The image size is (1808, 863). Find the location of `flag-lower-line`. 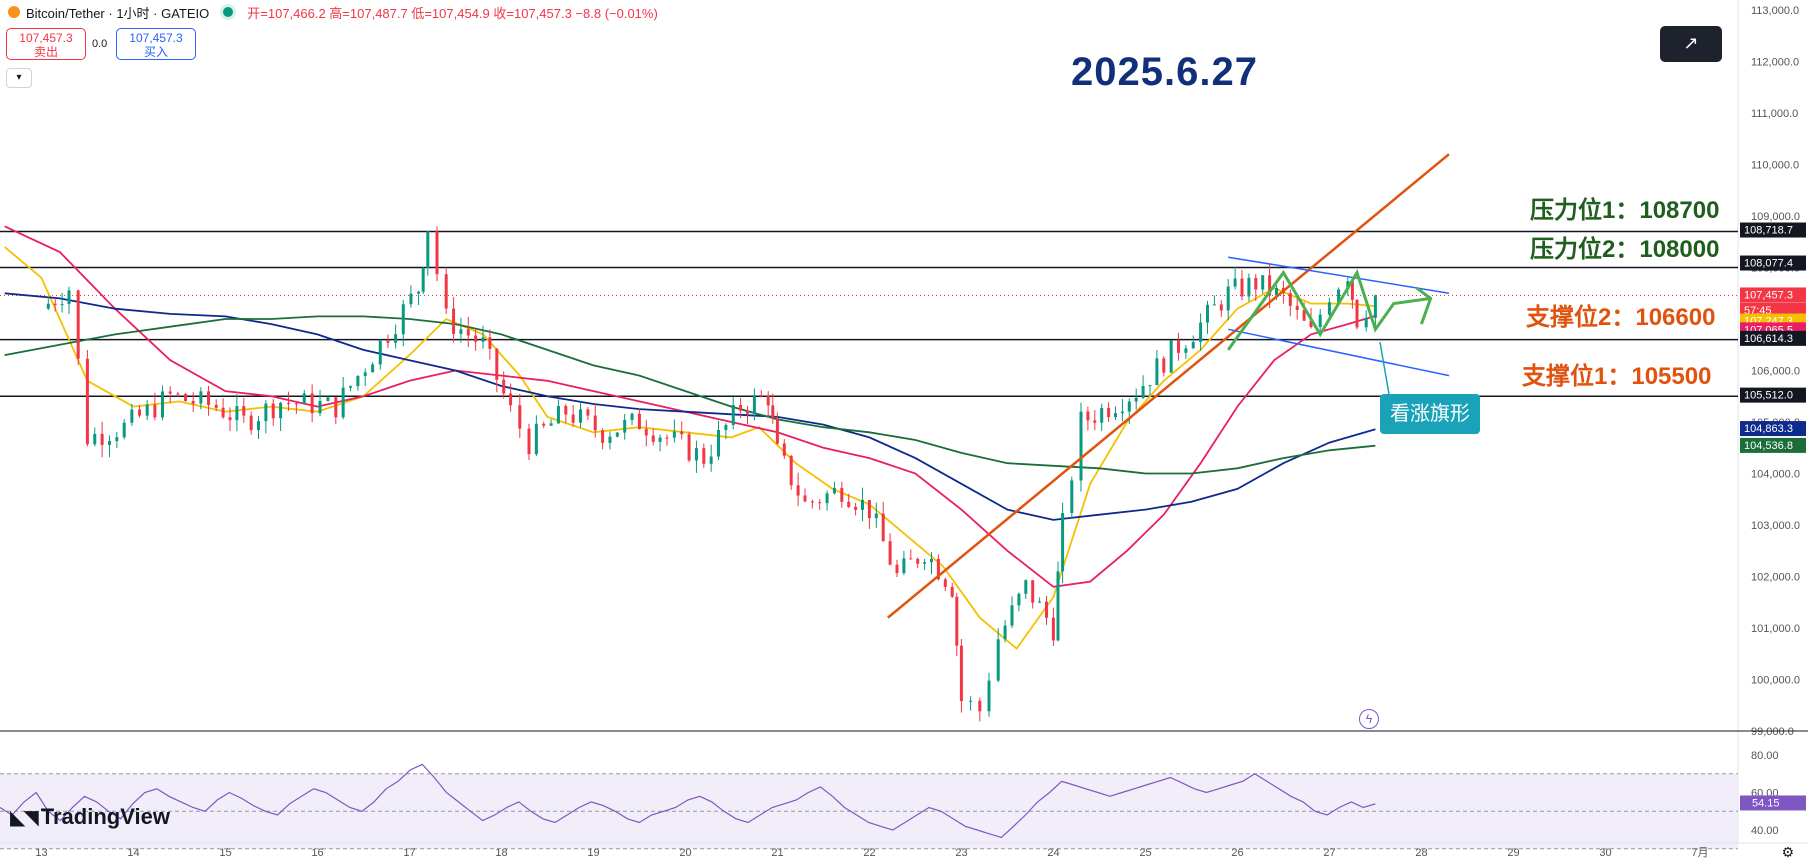

flag-lower-line is located at coordinates (1339, 352).